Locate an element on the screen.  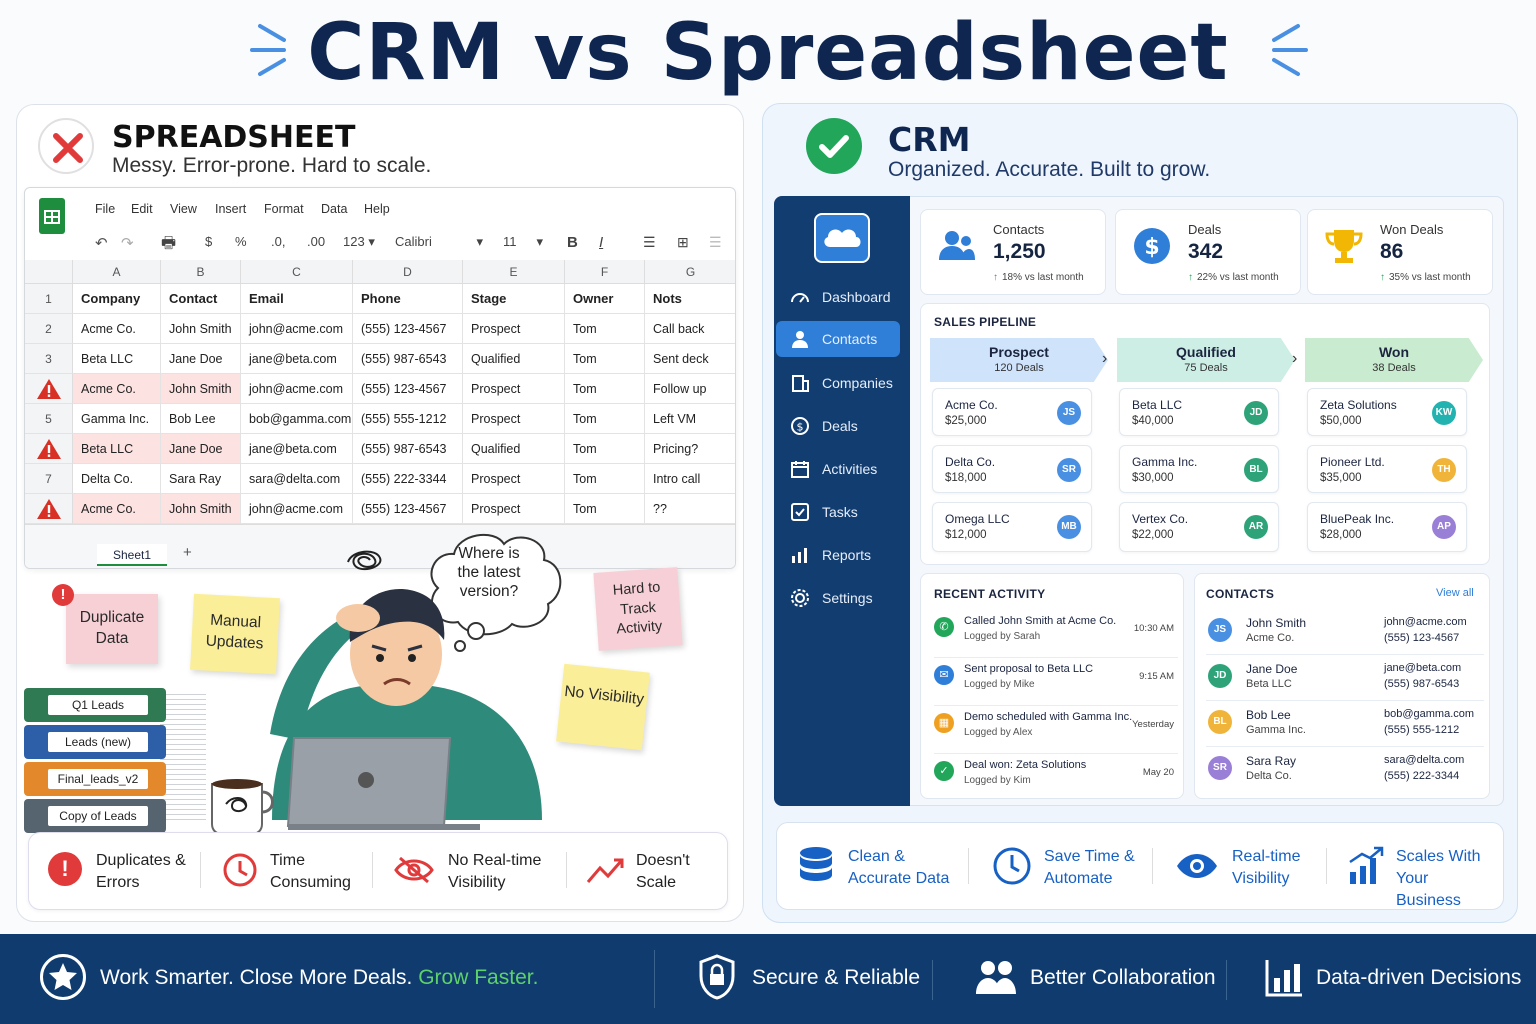
sidebar-item-settings: Settings is located at coordinates (847, 598).